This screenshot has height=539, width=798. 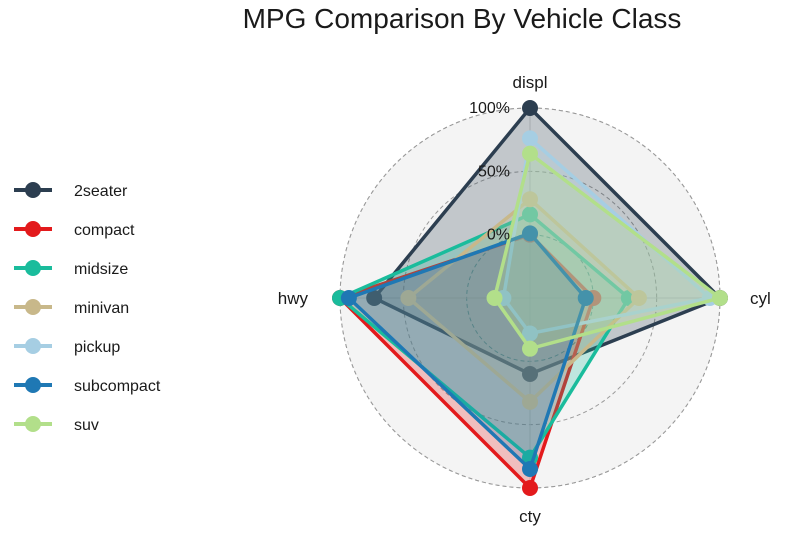 I want to click on legend-item-2seater: 2seater, so click(x=71, y=191).